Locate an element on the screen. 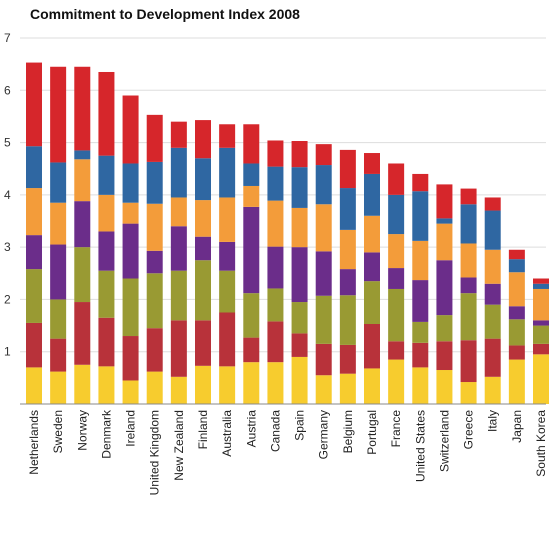 The width and height of the screenshot is (549, 546). y-tick-label: 1 is located at coordinates (7, 352).